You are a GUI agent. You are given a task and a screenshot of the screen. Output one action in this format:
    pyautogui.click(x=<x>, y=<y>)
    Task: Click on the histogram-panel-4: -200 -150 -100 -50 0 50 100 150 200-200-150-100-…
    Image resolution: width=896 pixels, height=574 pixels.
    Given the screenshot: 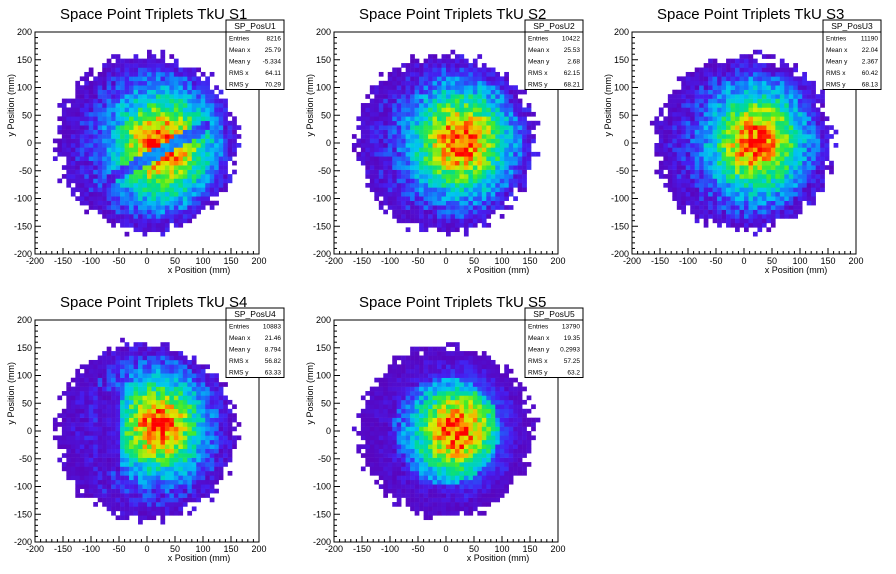 What is the action you would take?
    pyautogui.click(x=145, y=428)
    